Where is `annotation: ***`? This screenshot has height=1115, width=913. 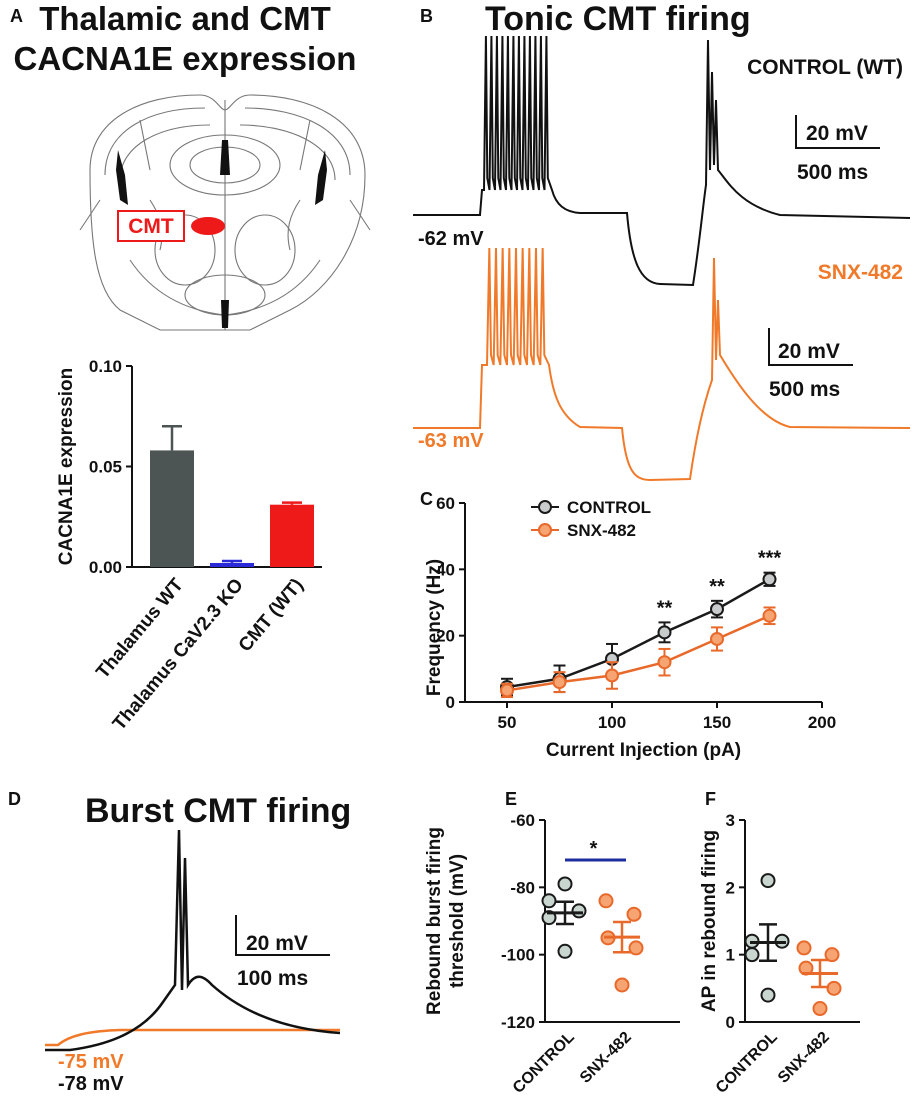 annotation: *** is located at coordinates (770, 559).